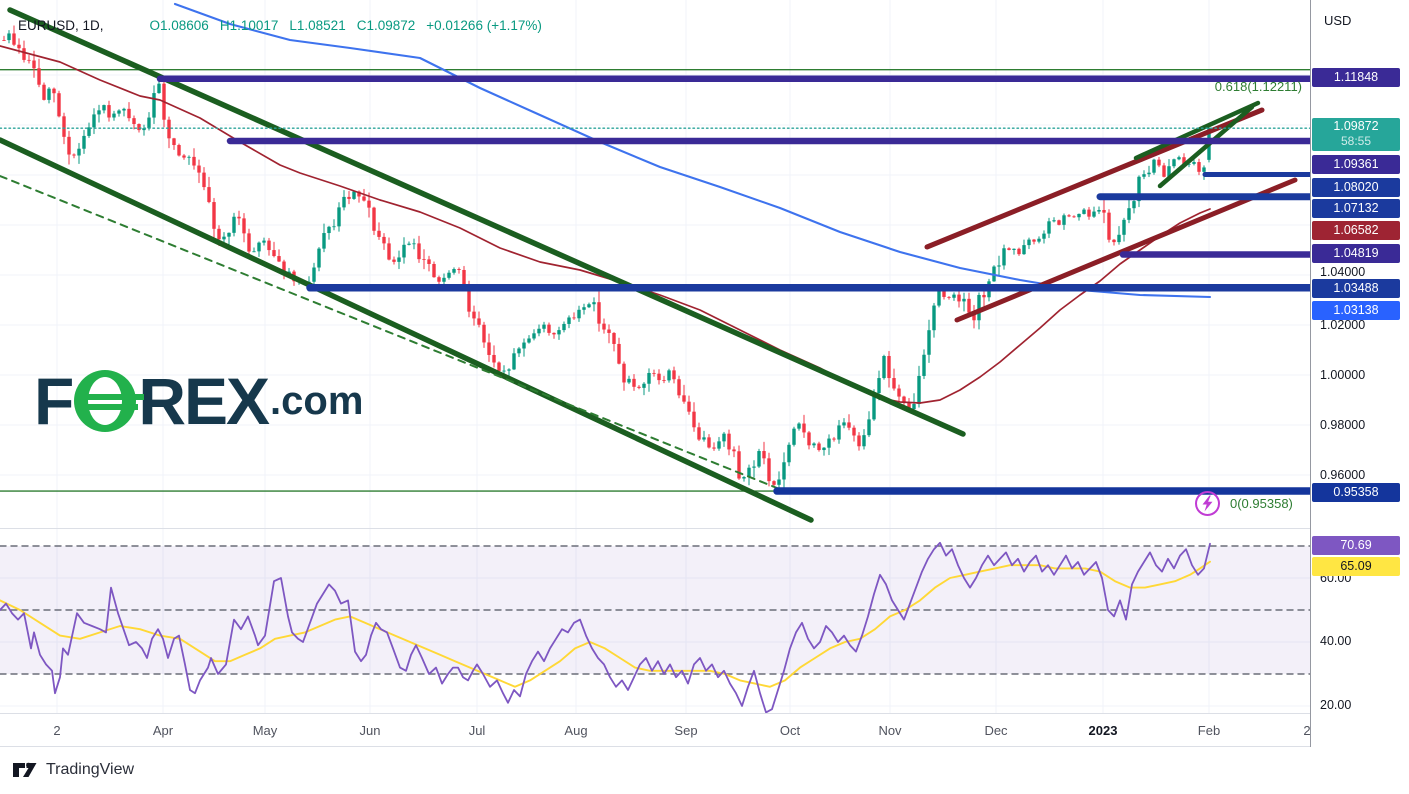 This screenshot has width=1409, height=794. I want to click on price-label-badge: 1.03138, so click(1356, 310).